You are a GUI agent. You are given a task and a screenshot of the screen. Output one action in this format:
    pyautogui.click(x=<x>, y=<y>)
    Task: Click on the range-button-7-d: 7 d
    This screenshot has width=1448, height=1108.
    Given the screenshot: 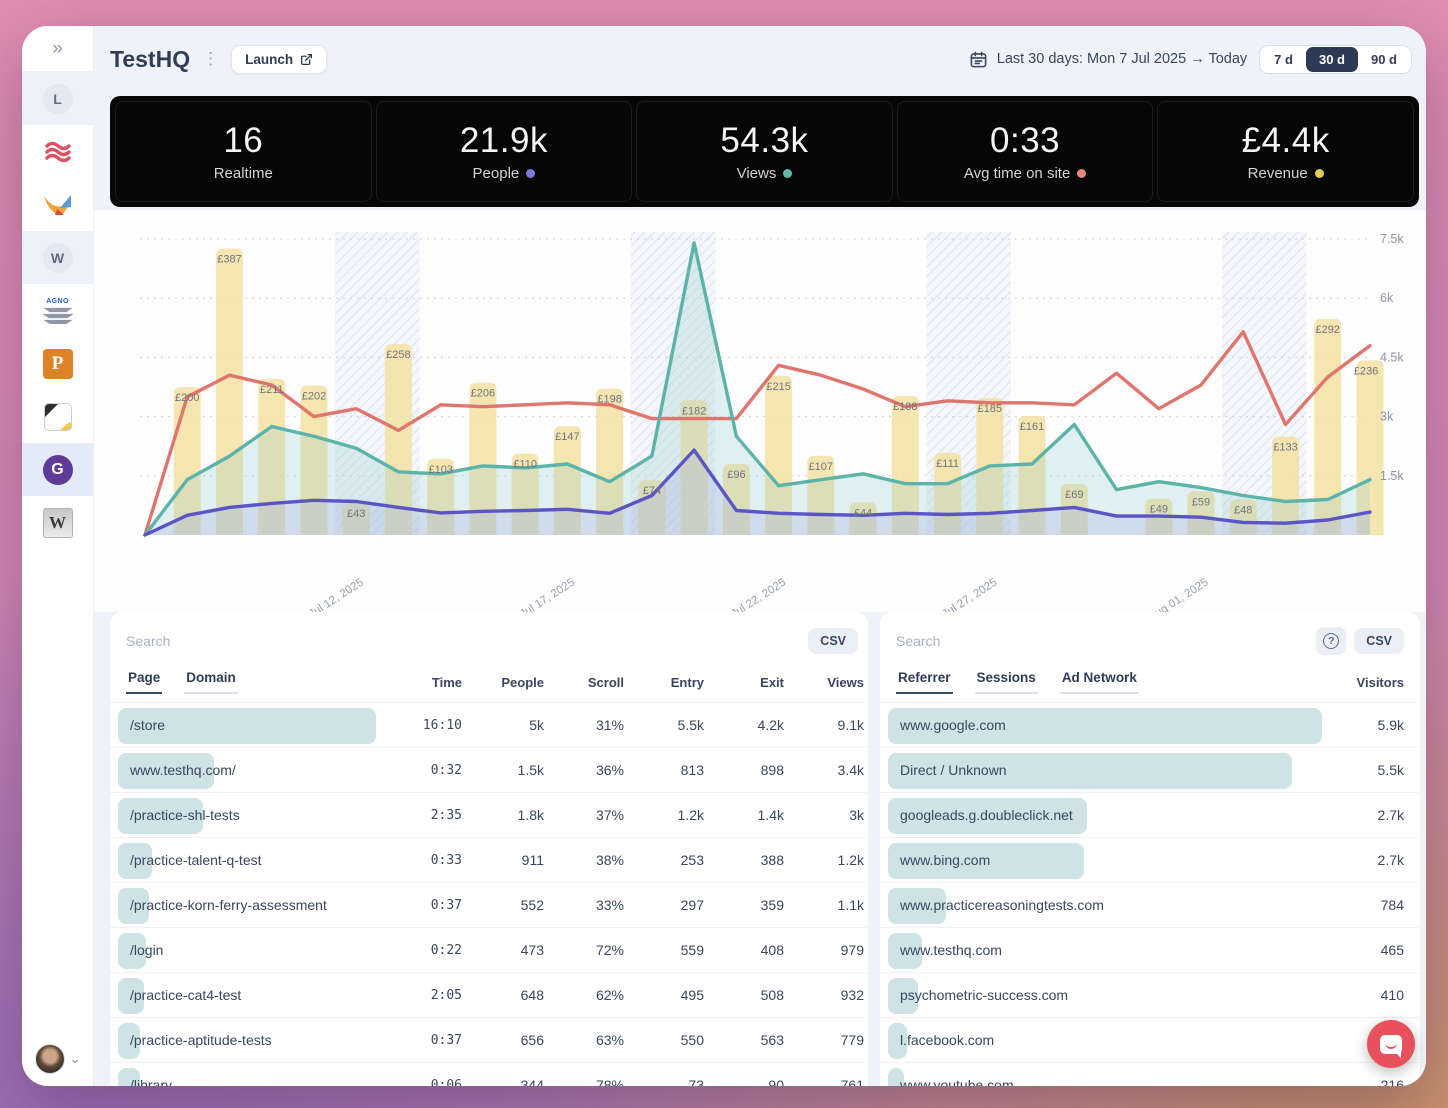 What is the action you would take?
    pyautogui.click(x=1283, y=59)
    